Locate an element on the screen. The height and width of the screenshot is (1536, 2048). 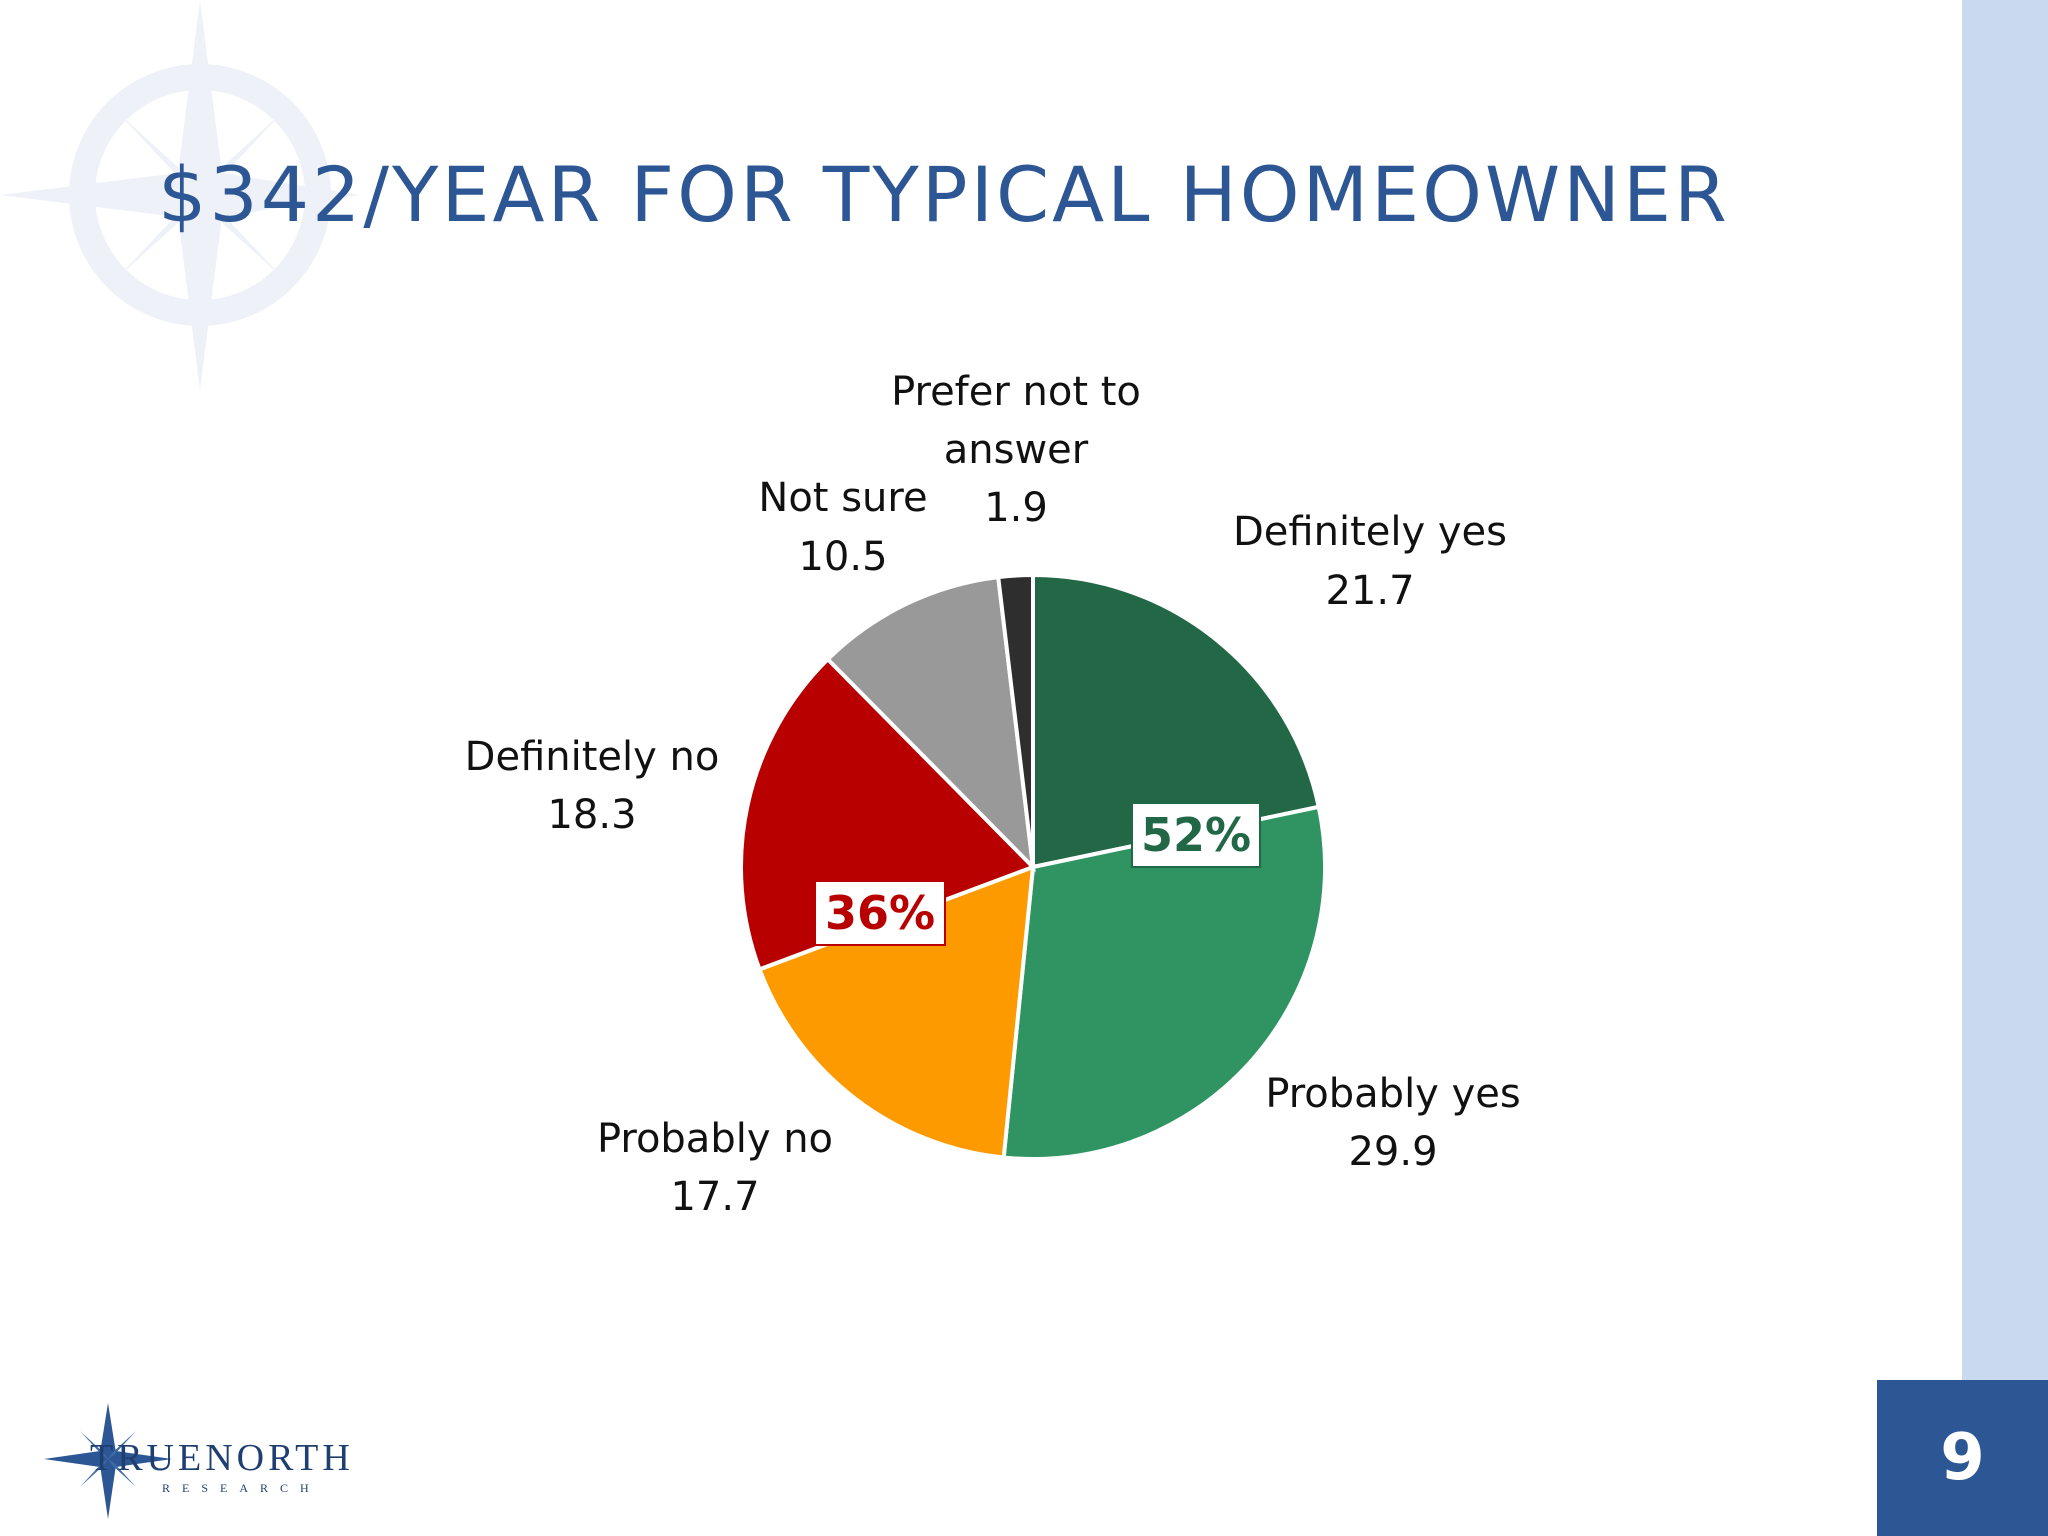
slice-label-definitely-no: Definitely no is located at coordinates (592, 757).